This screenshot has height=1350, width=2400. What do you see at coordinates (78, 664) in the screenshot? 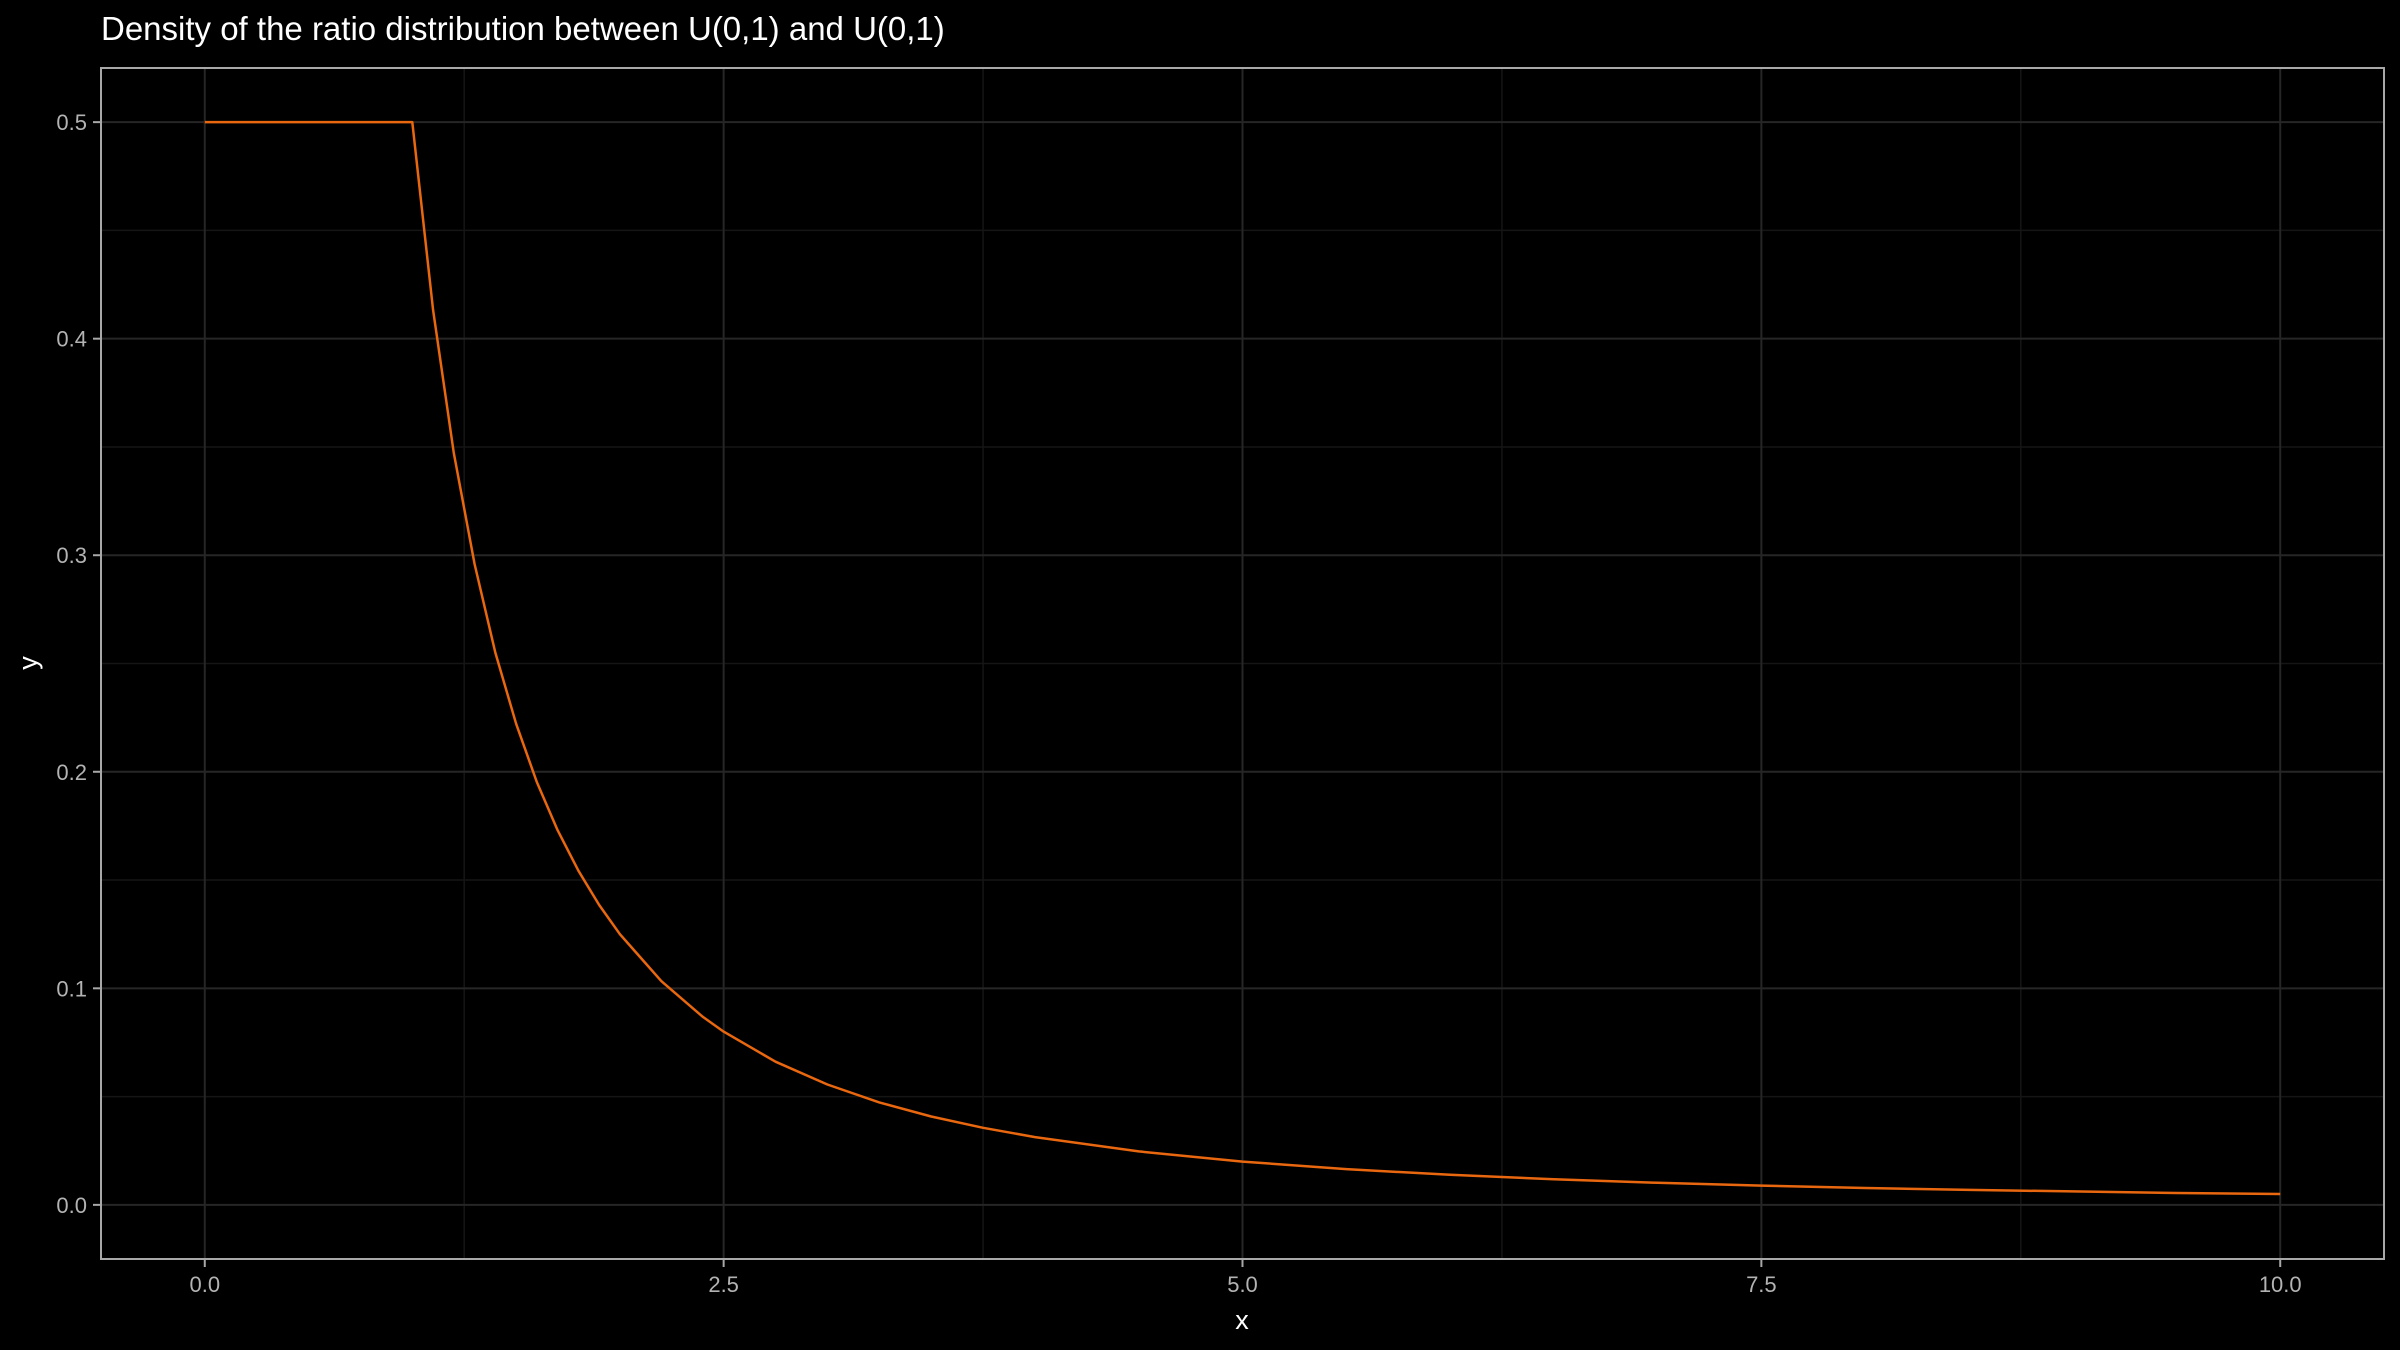
I see `y-axis: 0.0 0.1 0.2 0.3 0.4 0.5` at bounding box center [78, 664].